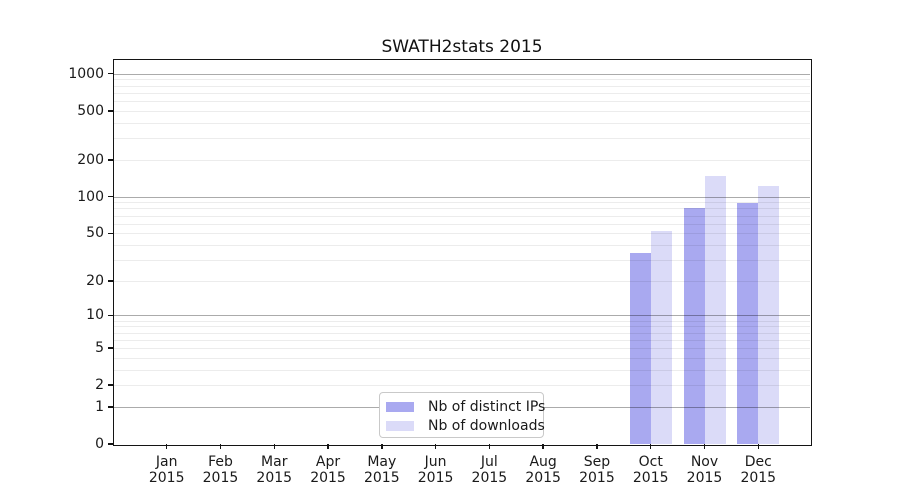 This screenshot has height=500, width=900. I want to click on x-tick-label: Apr 2015, so click(328, 470).